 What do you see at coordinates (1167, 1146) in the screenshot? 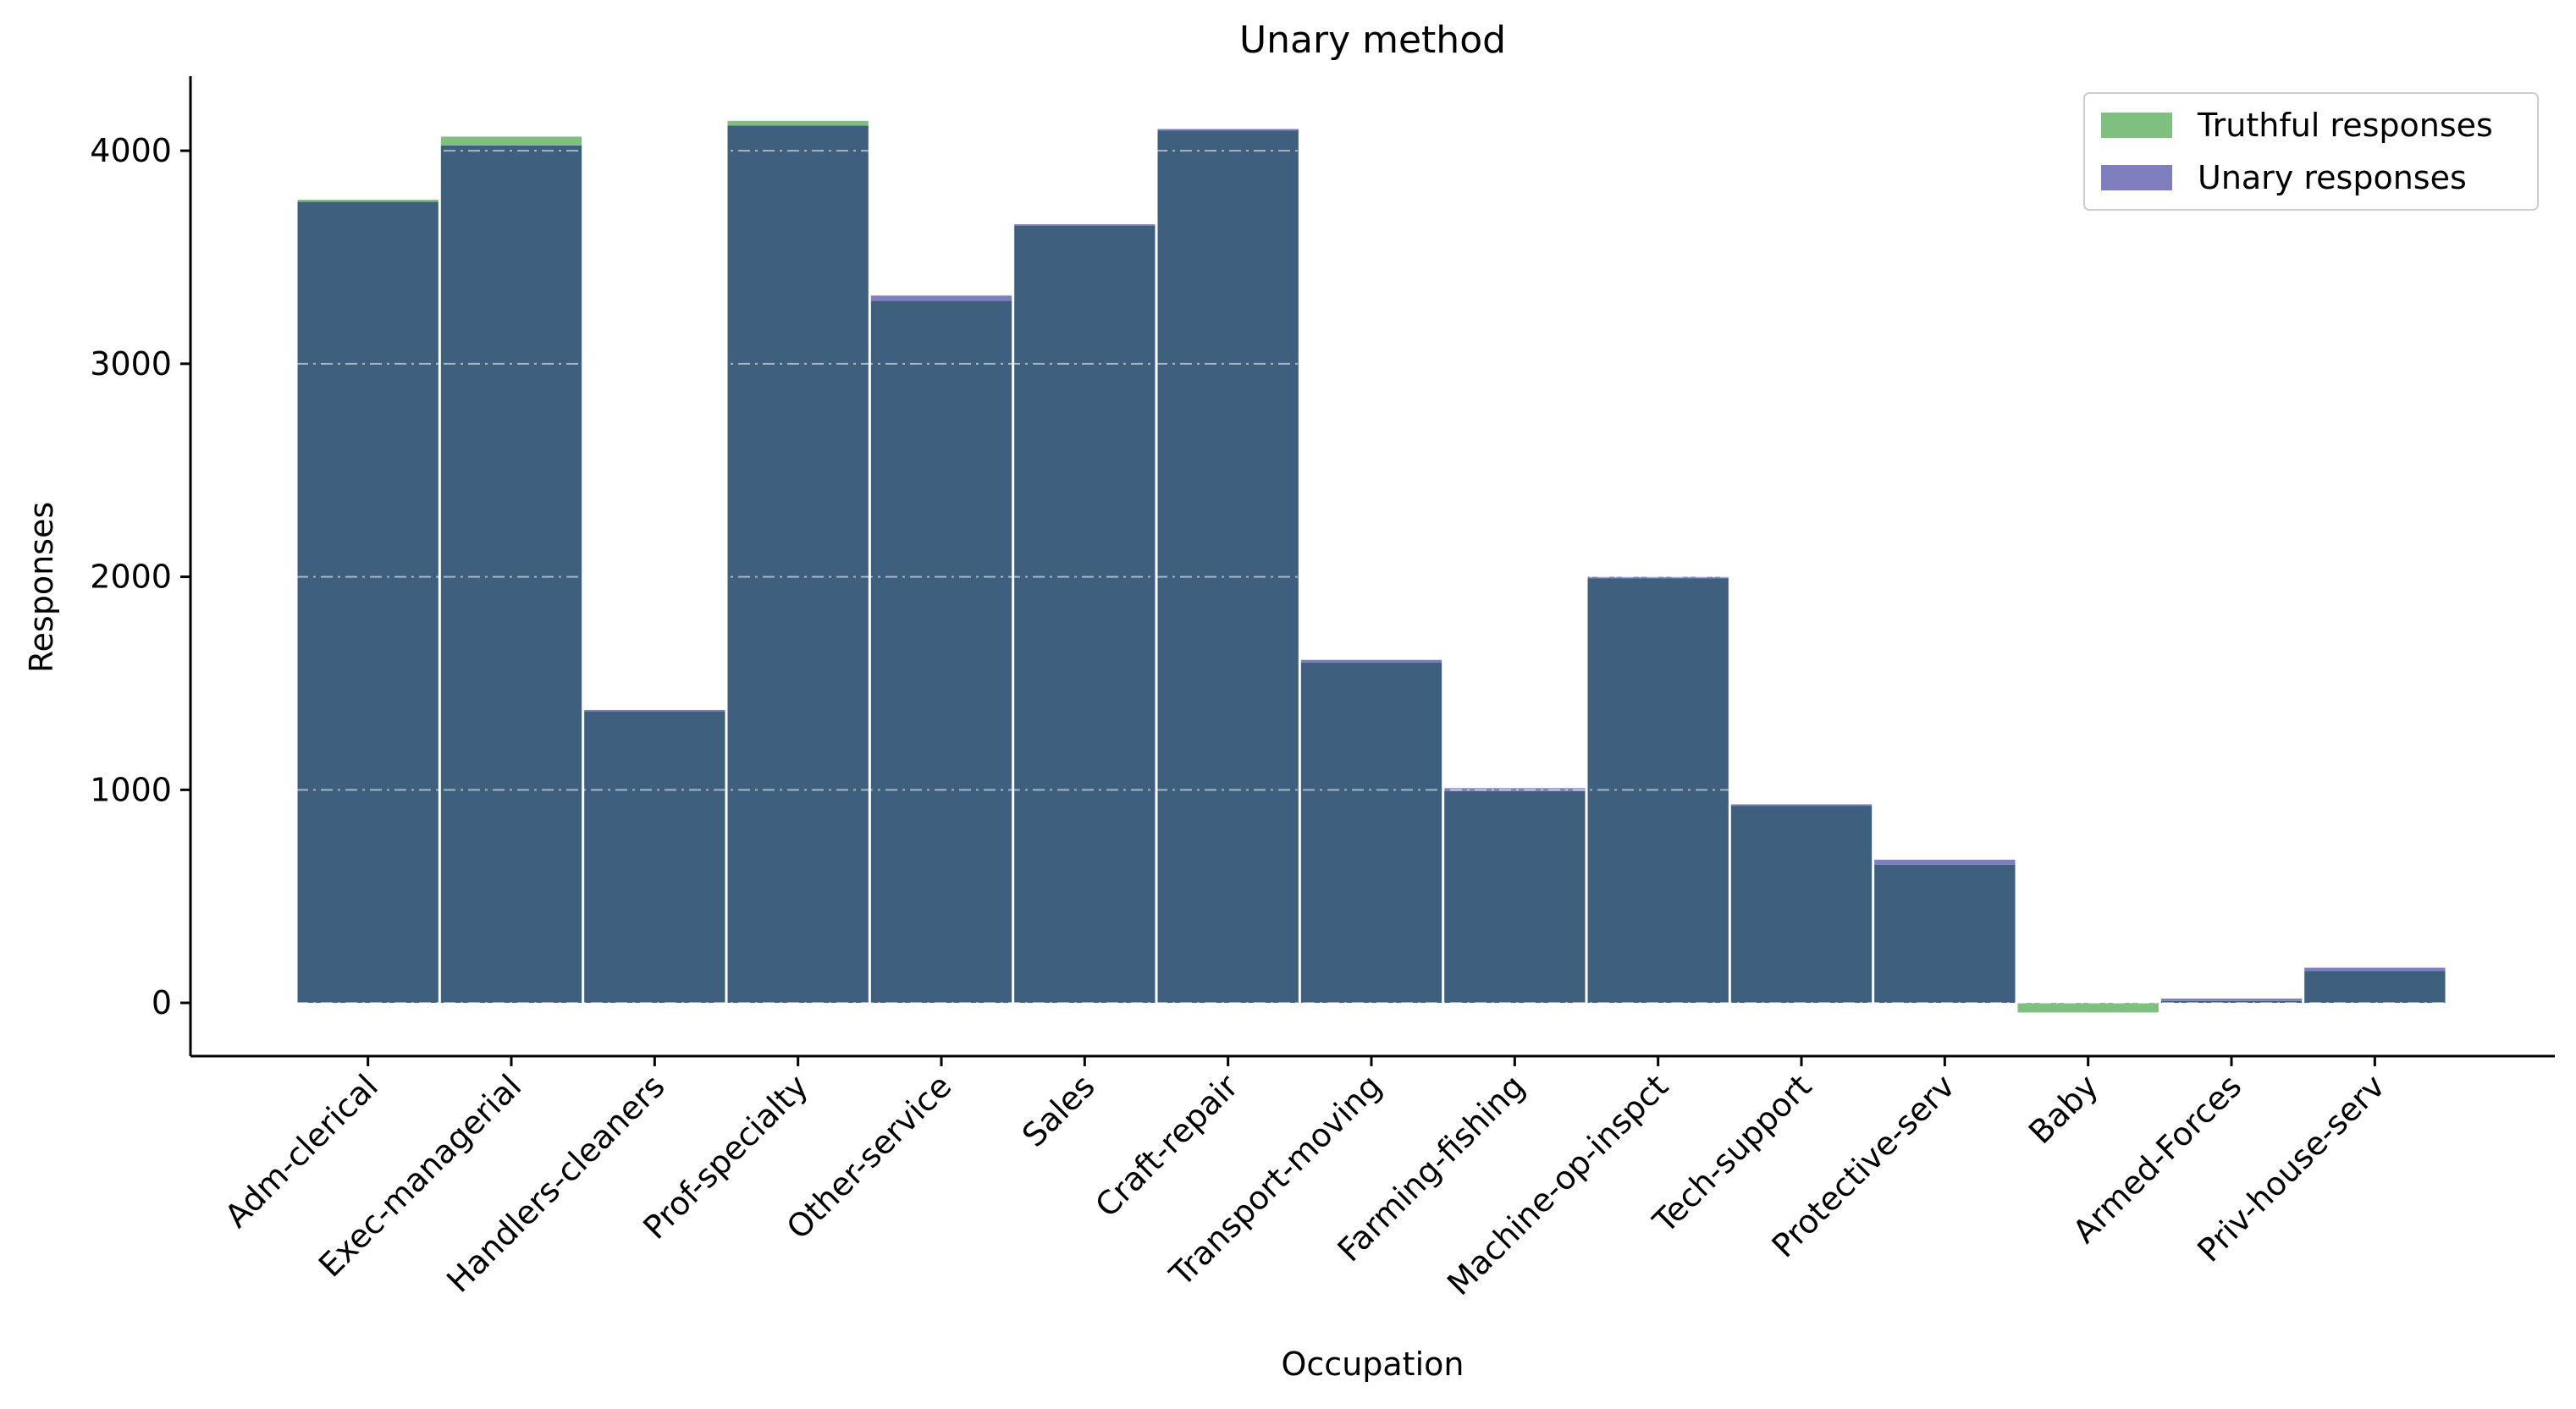
I see `x-tick-label: Craft-repair` at bounding box center [1167, 1146].